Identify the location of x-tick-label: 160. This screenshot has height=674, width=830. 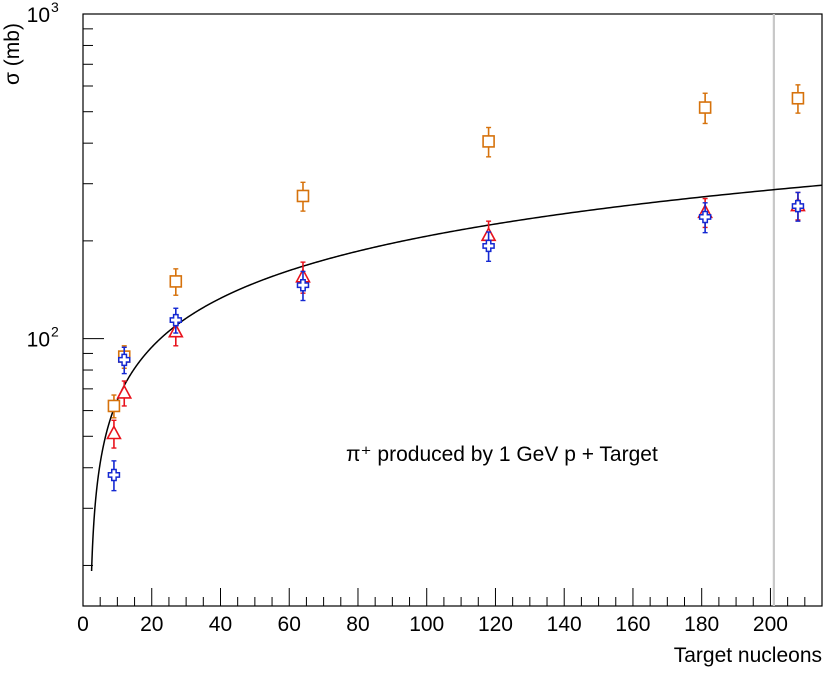
(632, 624).